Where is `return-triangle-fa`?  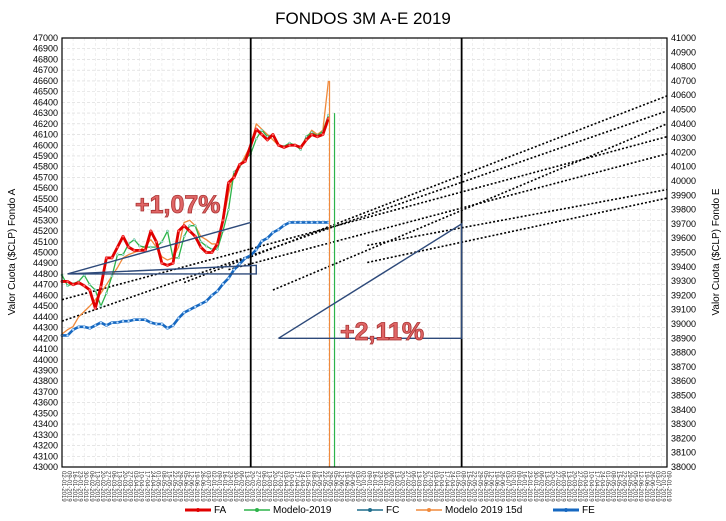 return-triangle-fa is located at coordinates (162, 248).